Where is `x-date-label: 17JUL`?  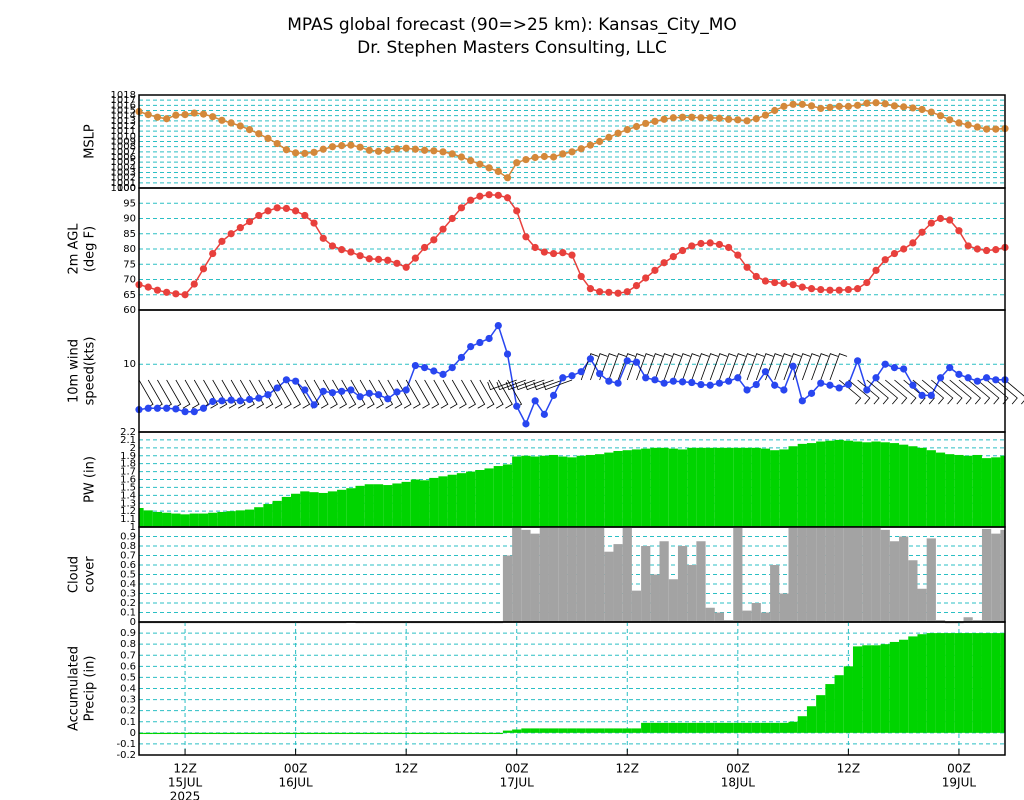 x-date-label: 17JUL is located at coordinates (517, 783).